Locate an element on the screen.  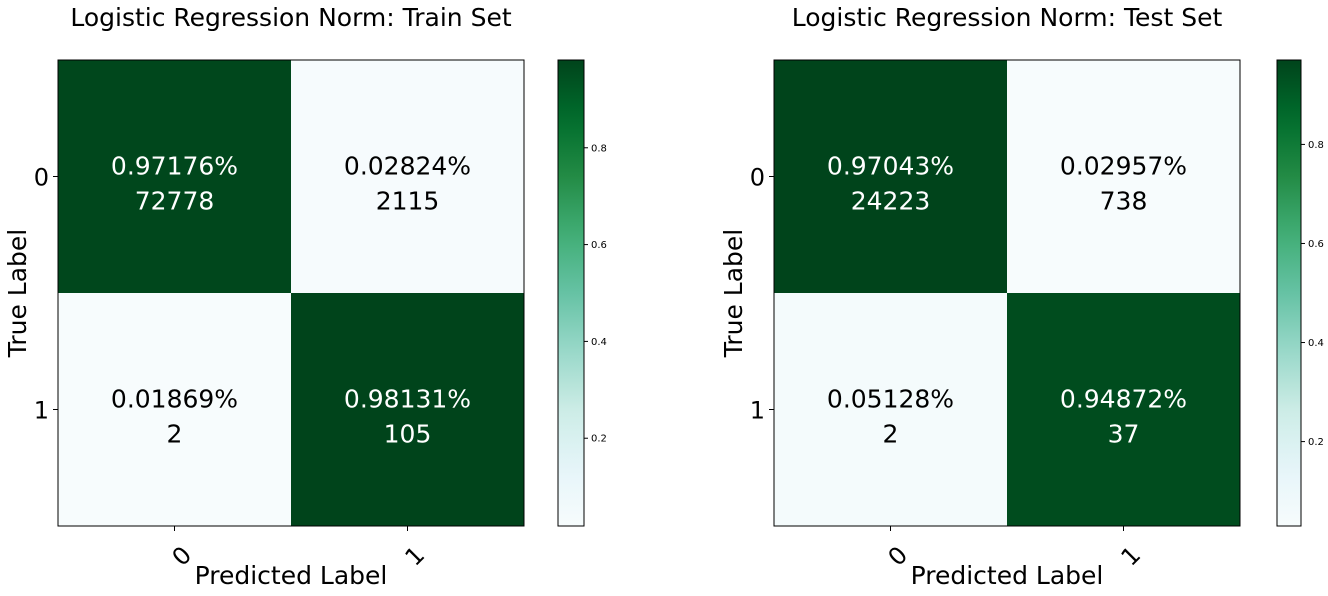
cell-percent-label: 0.05128% is located at coordinates (890, 399).